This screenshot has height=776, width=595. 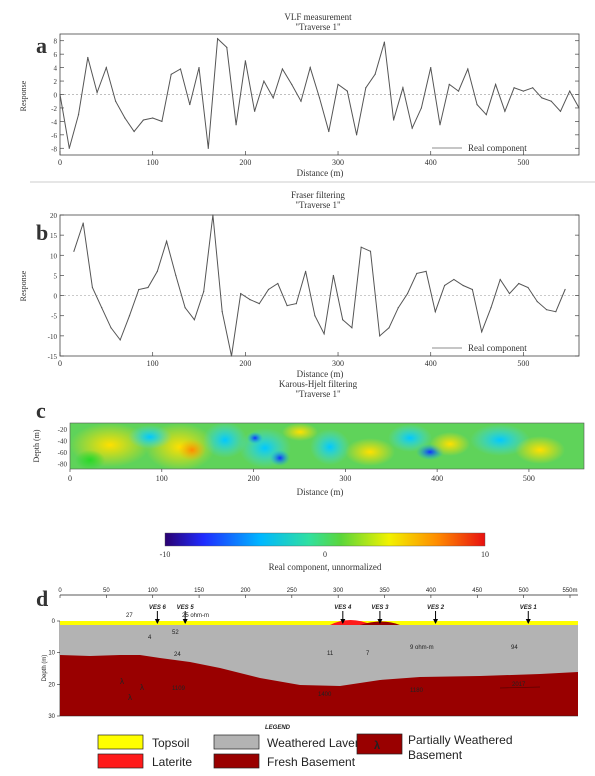 I want to click on panel-d-ylabel: Depth (m), so click(x=45, y=668).